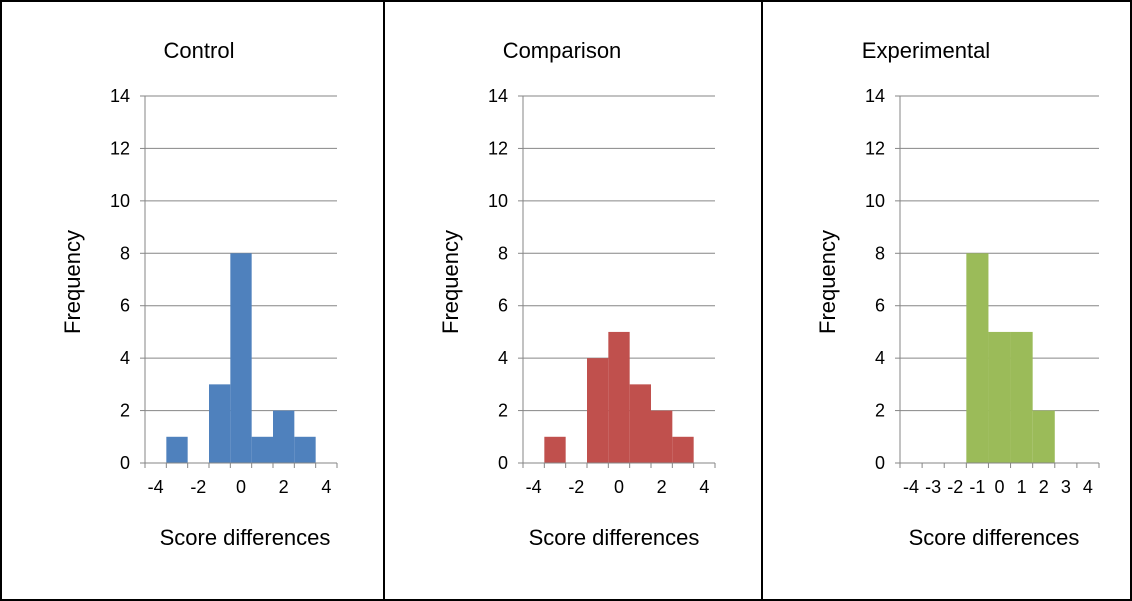 The height and width of the screenshot is (601, 1132). I want to click on x-tick-label: 3, so click(1066, 487).